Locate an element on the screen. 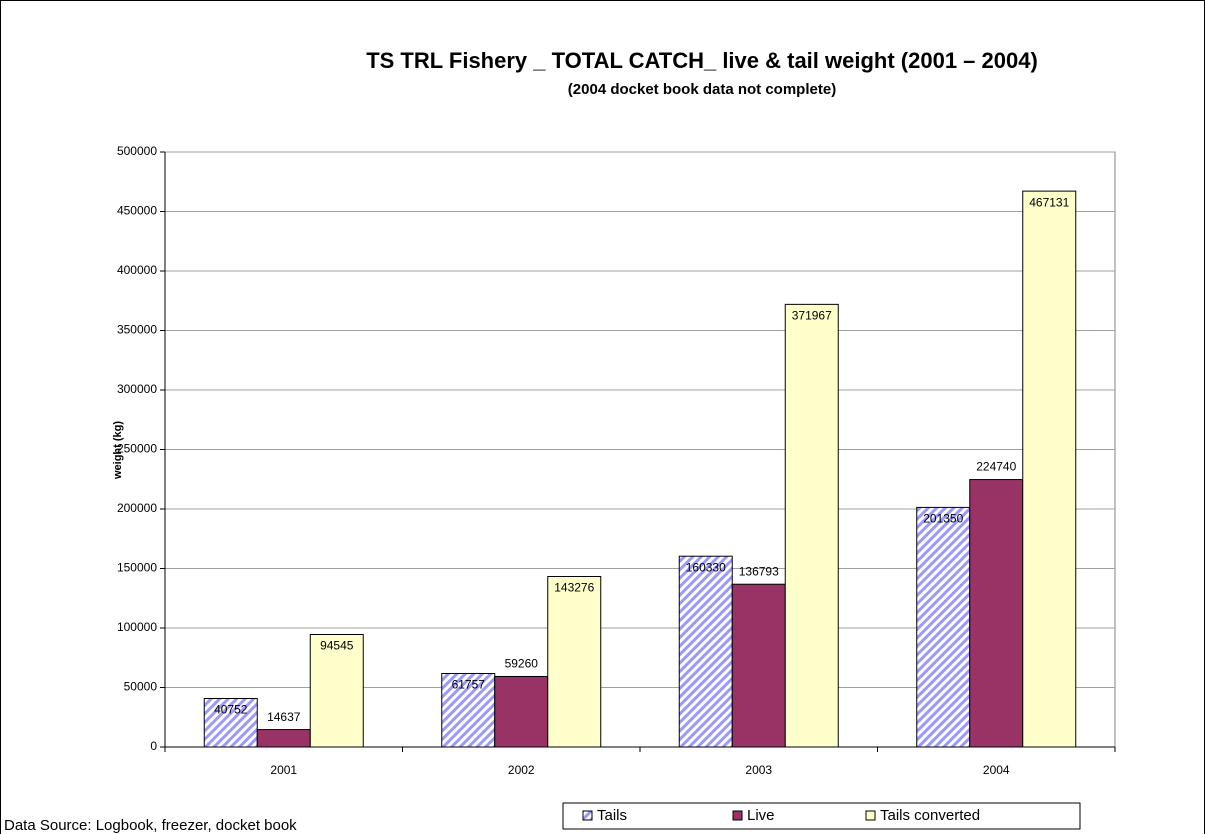 The image size is (1205, 834). y-tick-label: 100000 is located at coordinates (137, 627).